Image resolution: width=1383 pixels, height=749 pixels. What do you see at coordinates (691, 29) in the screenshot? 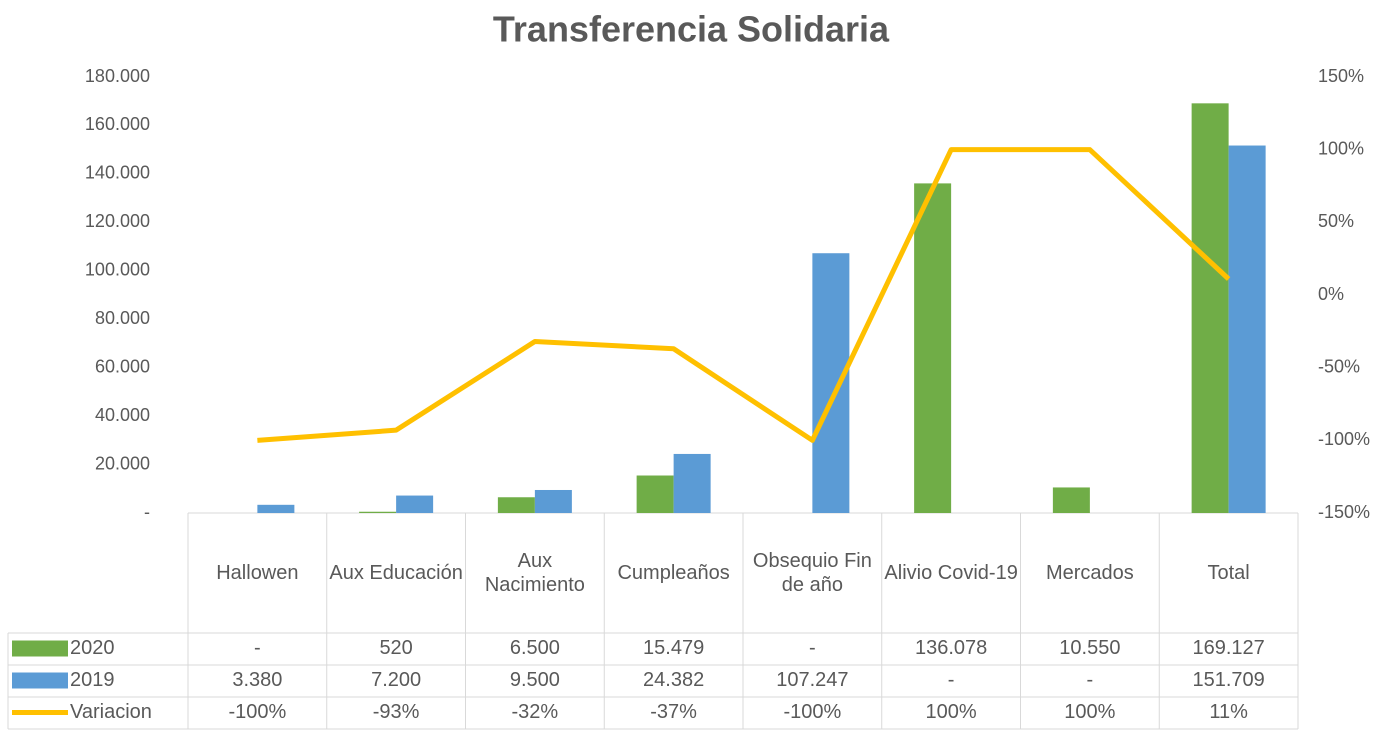
I see `chart-title: Transferencia Solidaria` at bounding box center [691, 29].